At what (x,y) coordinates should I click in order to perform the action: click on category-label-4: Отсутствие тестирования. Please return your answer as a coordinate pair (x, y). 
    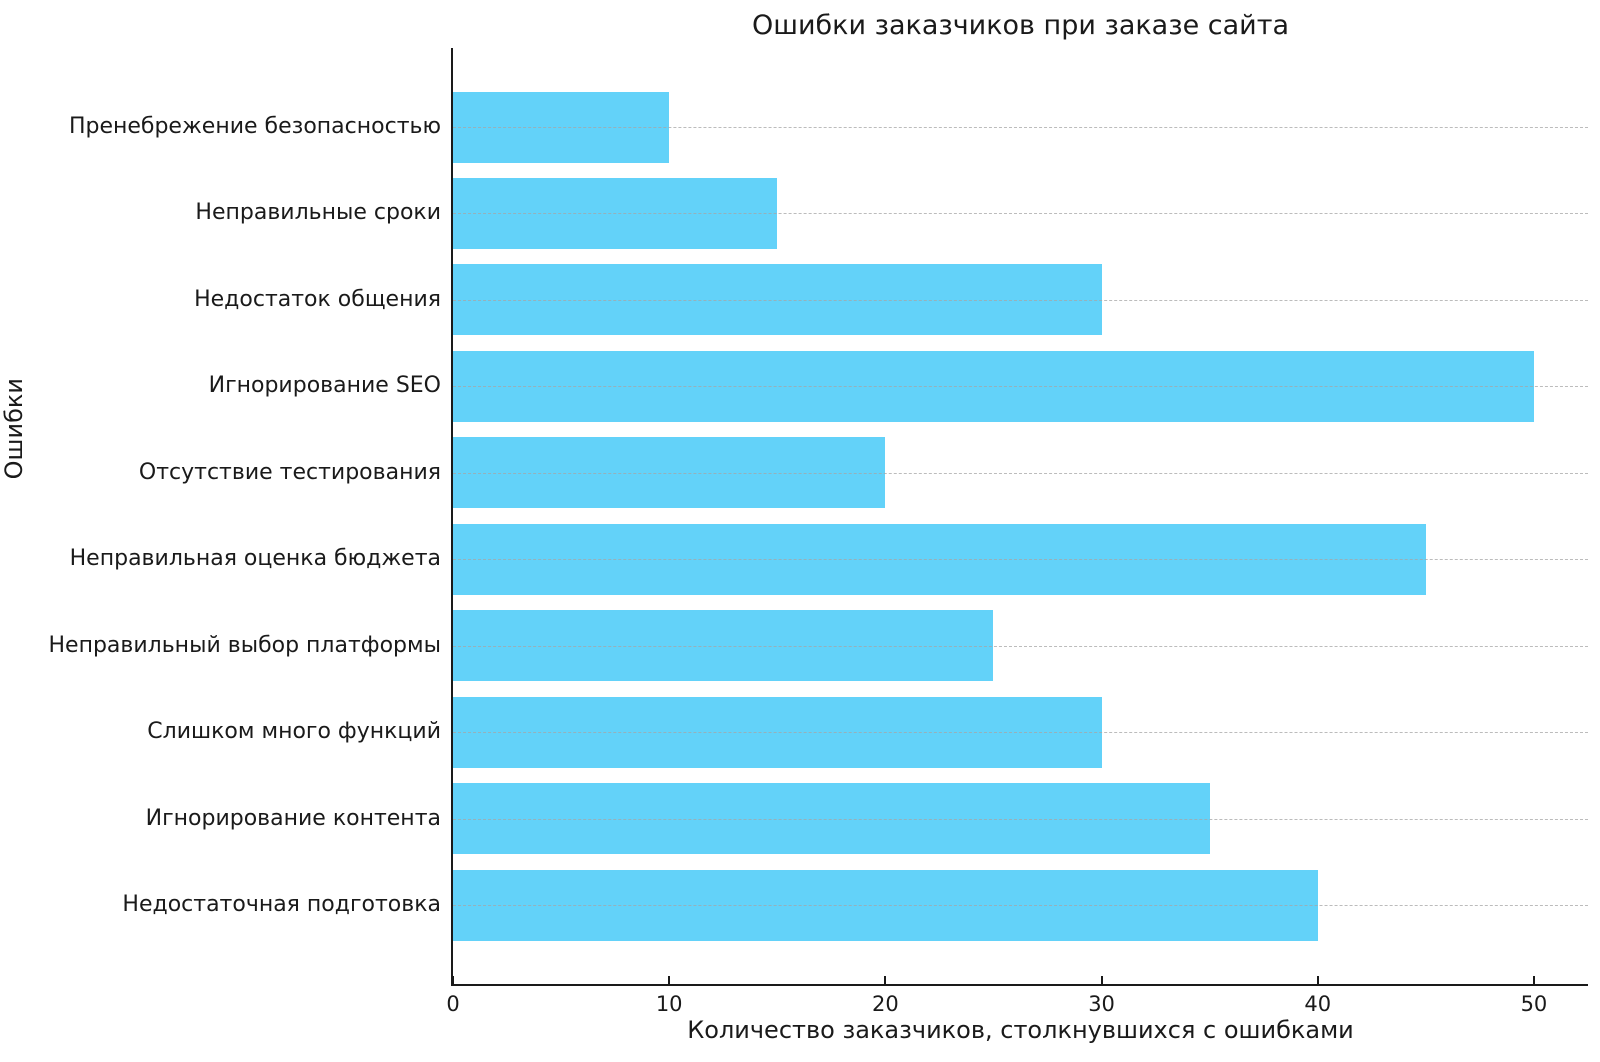
    Looking at the image, I should click on (289, 472).